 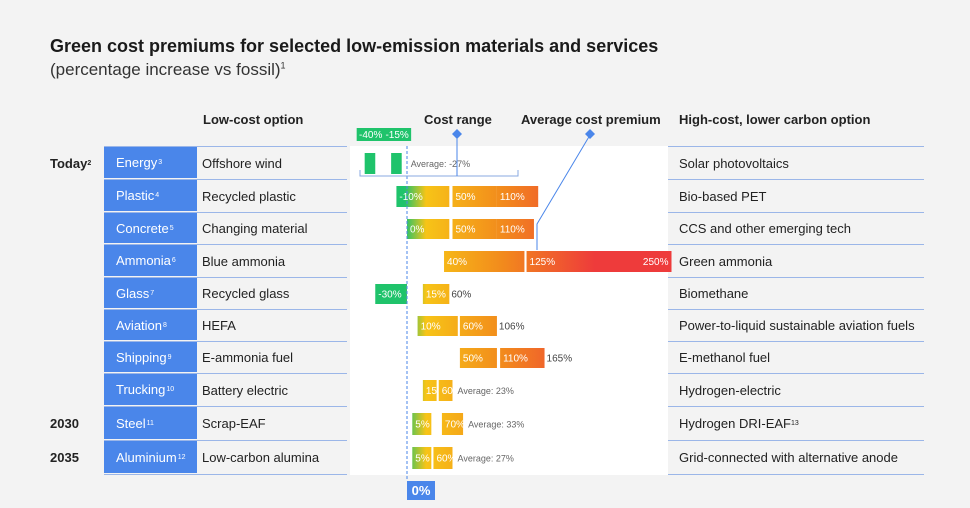 I want to click on segment-label: 15%, so click(x=436, y=295).